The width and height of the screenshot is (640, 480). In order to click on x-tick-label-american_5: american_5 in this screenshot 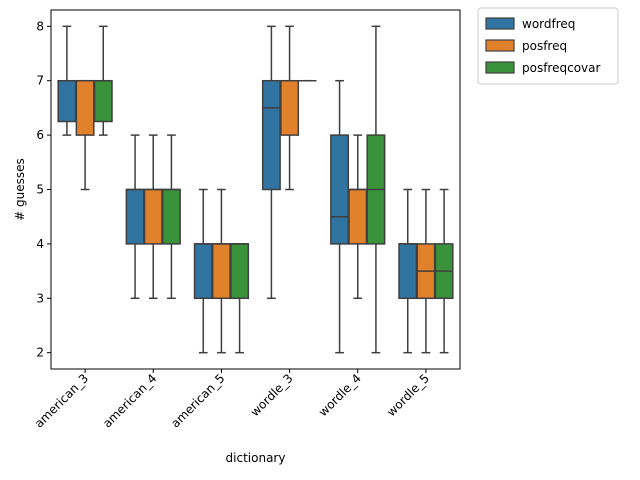, I will do `click(197, 400)`.